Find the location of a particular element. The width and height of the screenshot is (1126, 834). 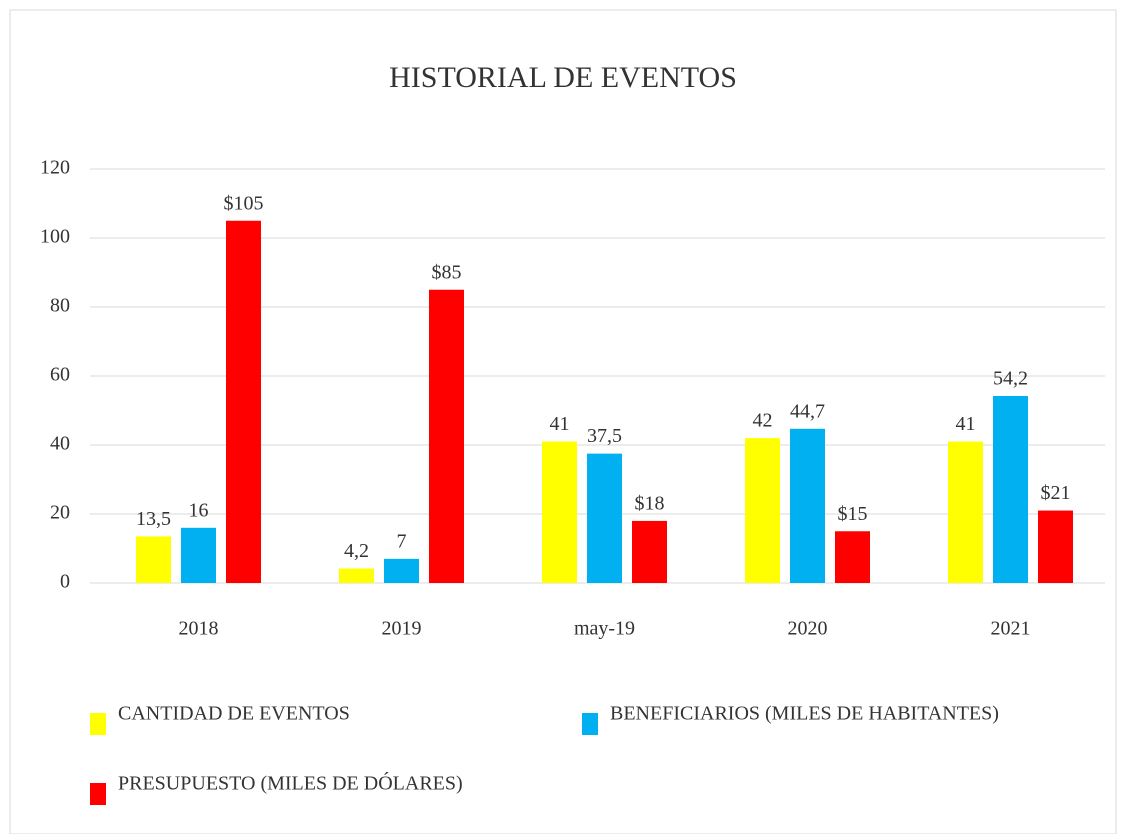

data-label: 54,2 is located at coordinates (1010, 379).